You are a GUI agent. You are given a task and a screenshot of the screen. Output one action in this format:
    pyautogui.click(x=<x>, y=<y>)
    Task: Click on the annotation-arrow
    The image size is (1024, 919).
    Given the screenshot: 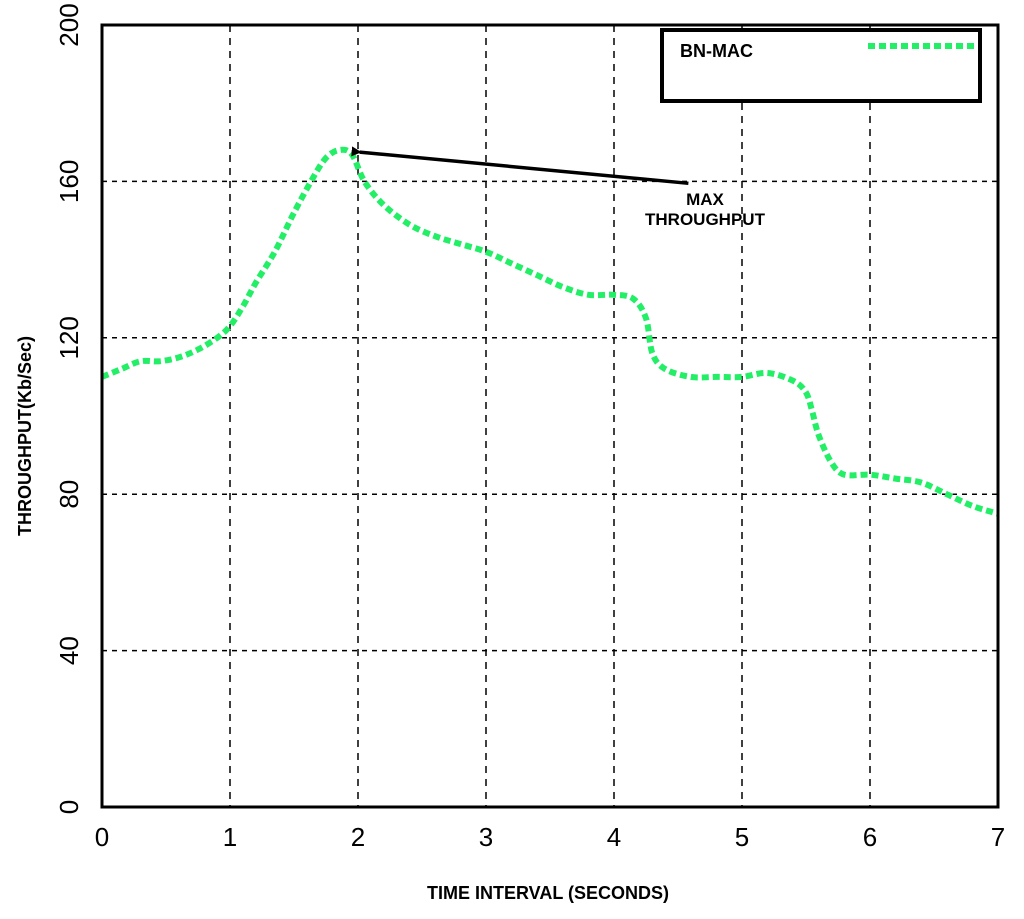 What is the action you would take?
    pyautogui.click(x=520, y=166)
    